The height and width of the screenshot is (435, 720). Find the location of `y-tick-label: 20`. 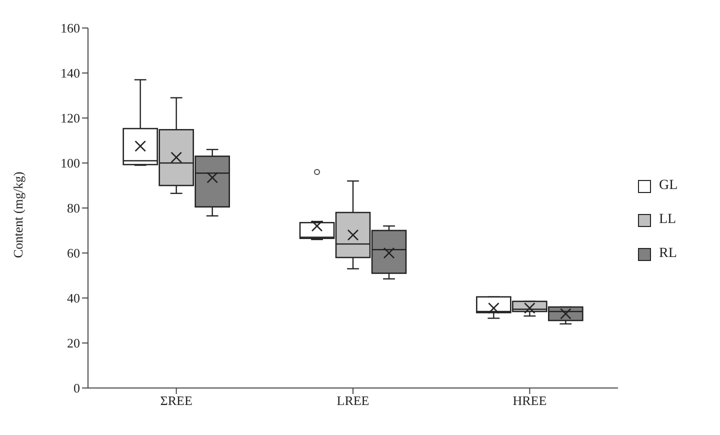

y-tick-label: 20 is located at coordinates (73, 343).